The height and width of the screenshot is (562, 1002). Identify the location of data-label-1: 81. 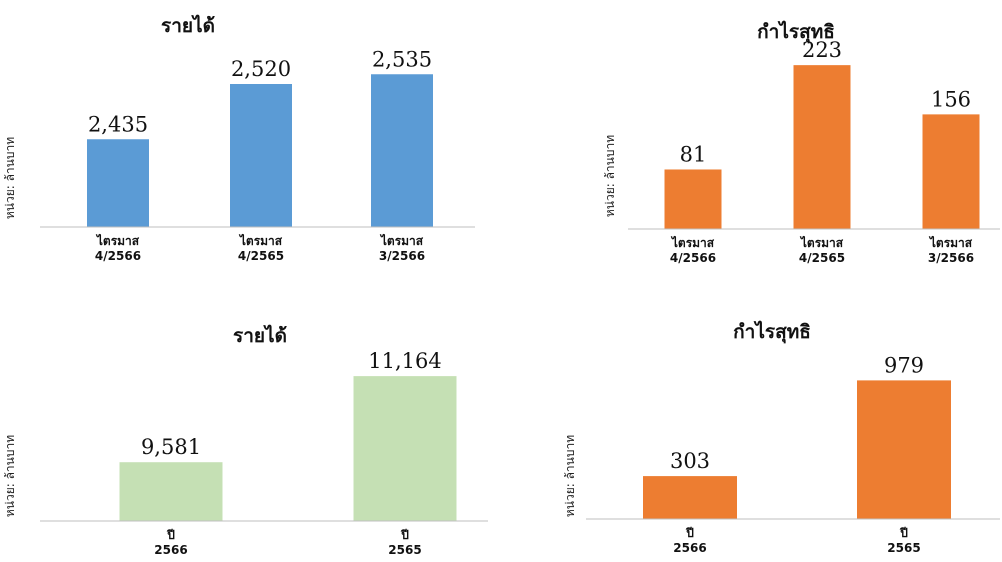
(693, 154).